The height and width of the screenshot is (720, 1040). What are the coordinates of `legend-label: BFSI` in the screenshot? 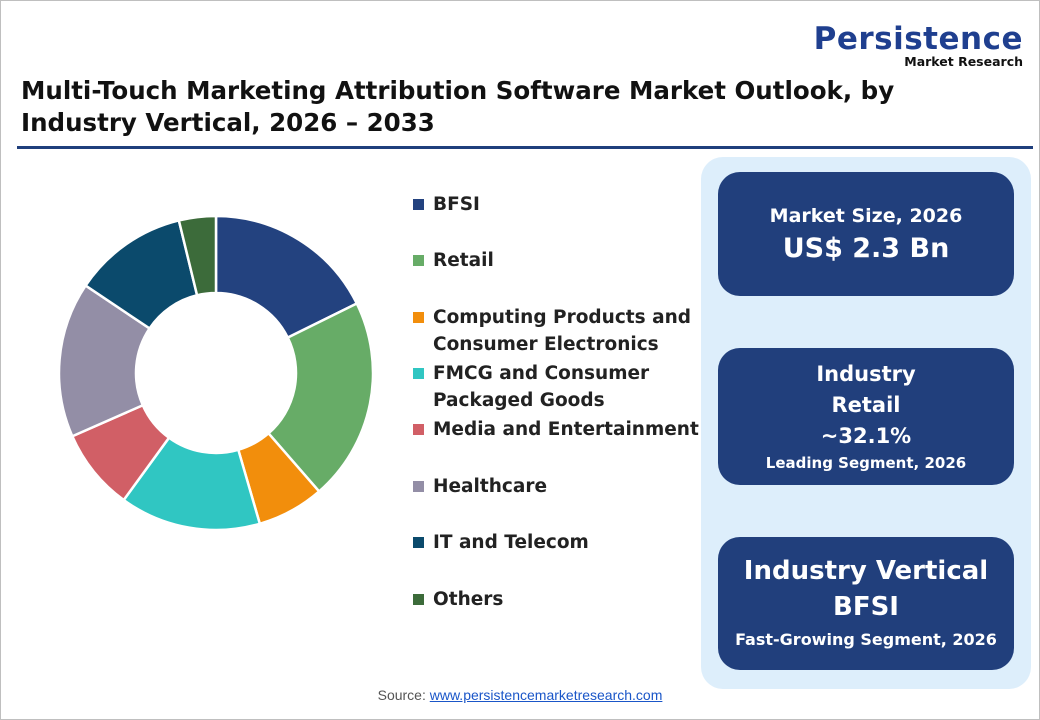 It's located at (456, 204).